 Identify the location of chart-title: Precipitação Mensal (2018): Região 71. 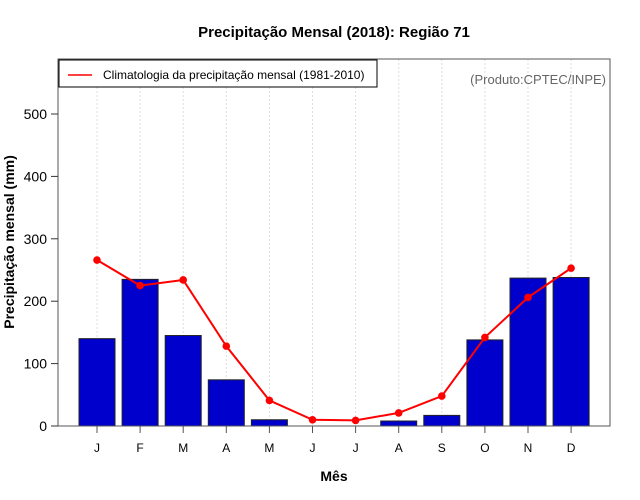
(334, 32).